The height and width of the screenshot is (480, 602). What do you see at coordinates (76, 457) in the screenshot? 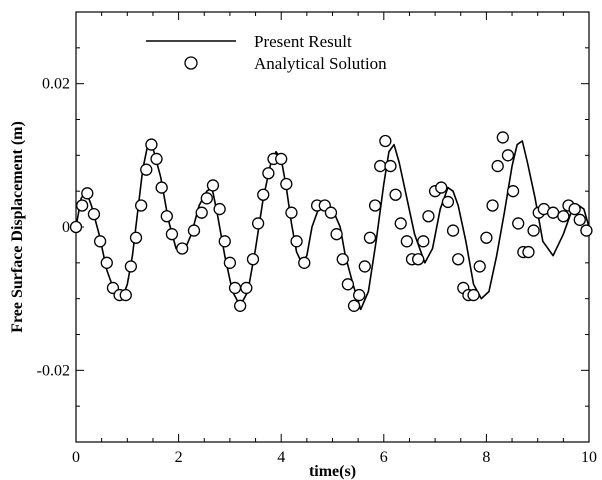
I see `x-tick-label: 0` at bounding box center [76, 457].